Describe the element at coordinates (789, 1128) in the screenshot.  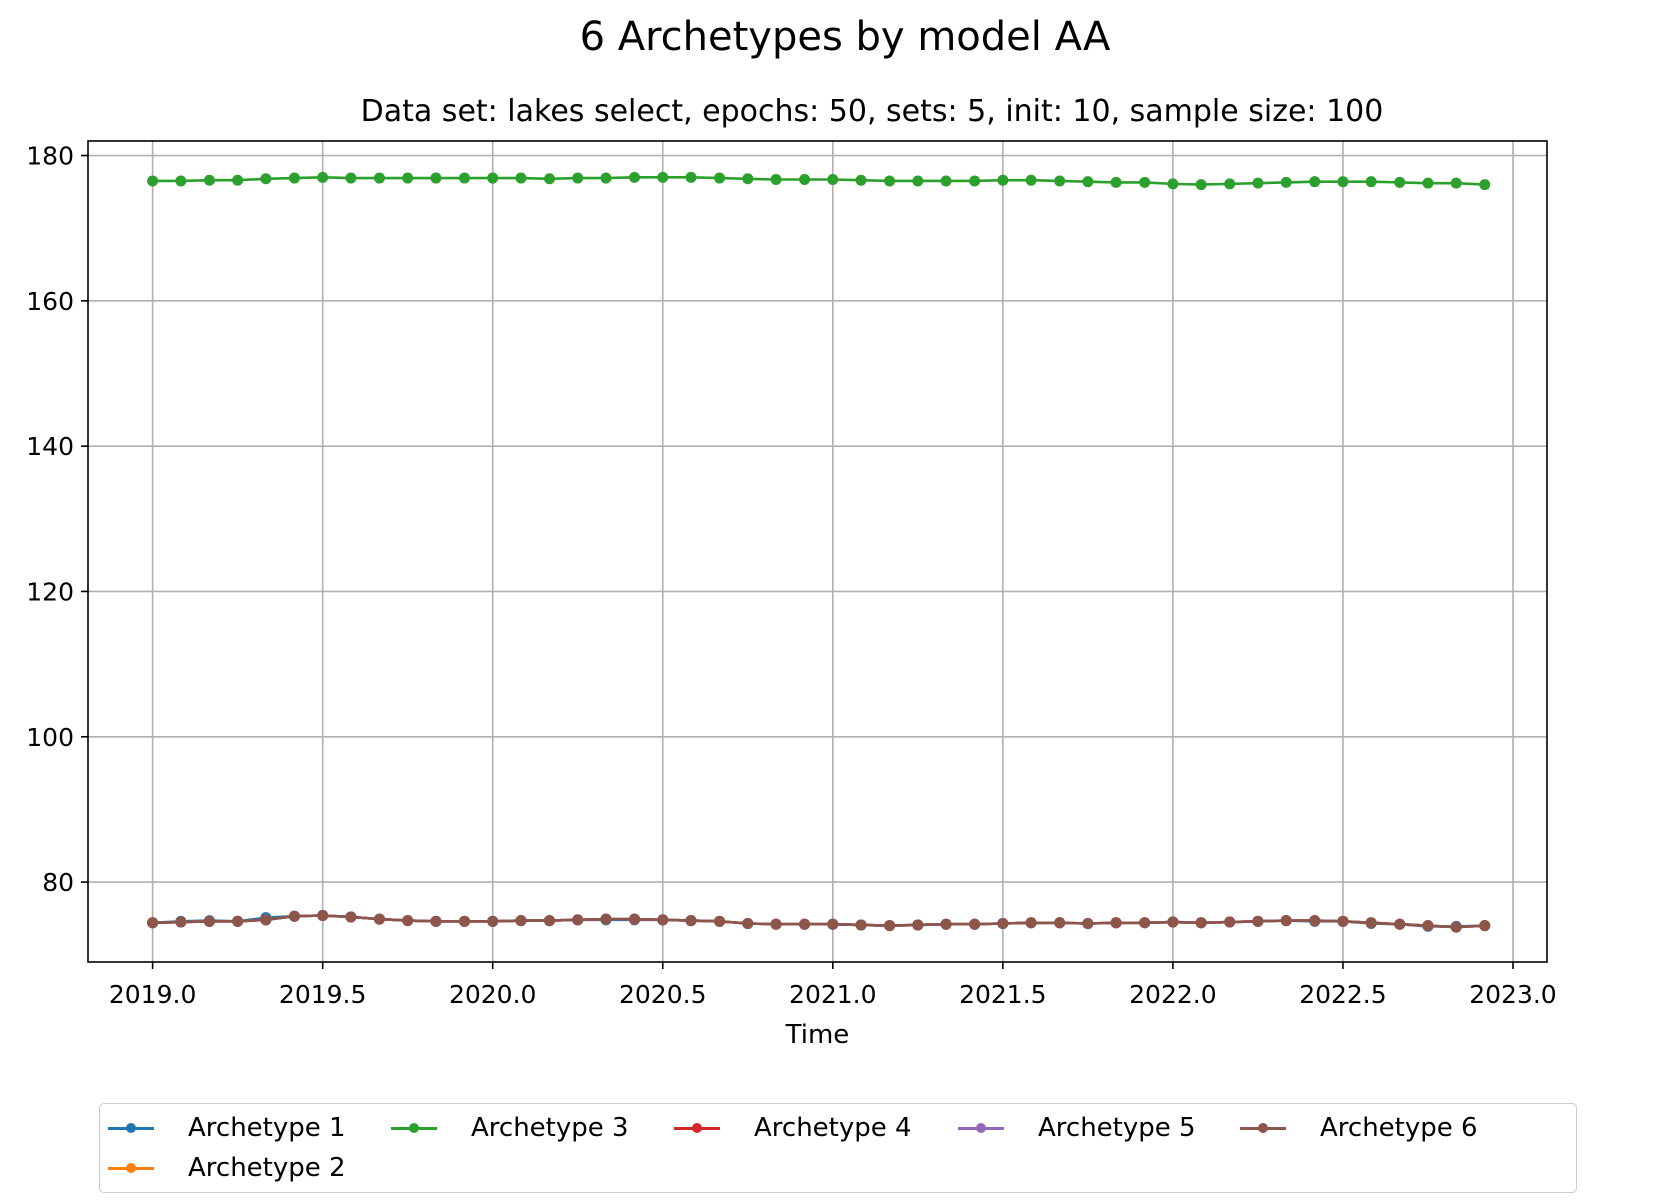
I see `legend-item: Archetype 4` at that location.